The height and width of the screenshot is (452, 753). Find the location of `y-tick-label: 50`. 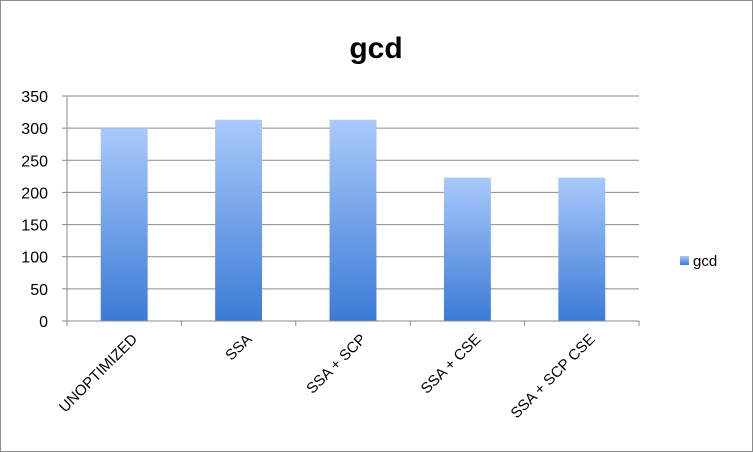

y-tick-label: 50 is located at coordinates (39, 290).